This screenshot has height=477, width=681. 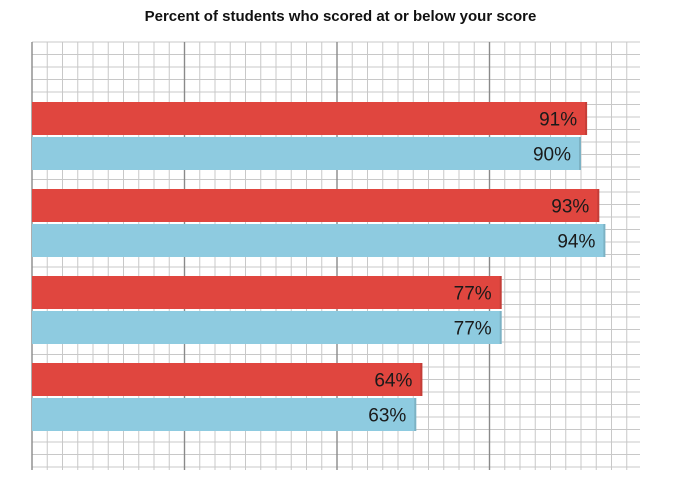 What do you see at coordinates (558, 120) in the screenshot?
I see `bar-value-label: 91%` at bounding box center [558, 120].